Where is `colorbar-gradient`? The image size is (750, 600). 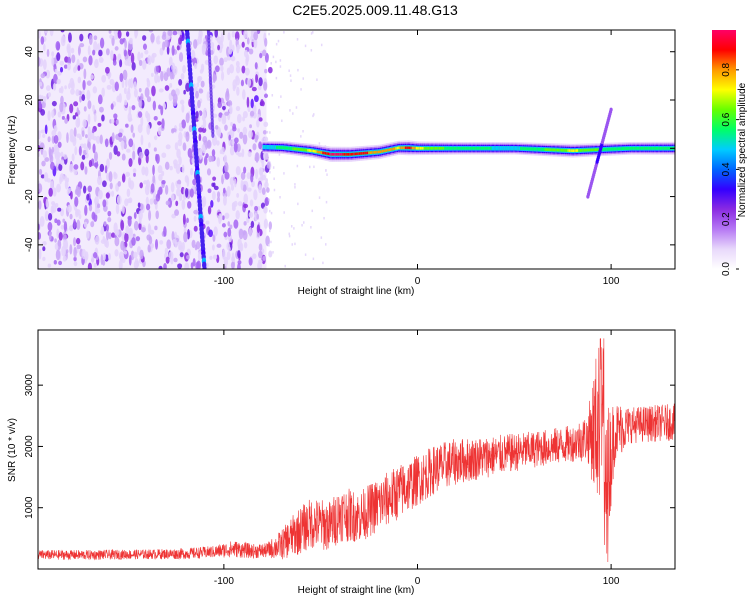
colorbar-gradient is located at coordinates (724, 149).